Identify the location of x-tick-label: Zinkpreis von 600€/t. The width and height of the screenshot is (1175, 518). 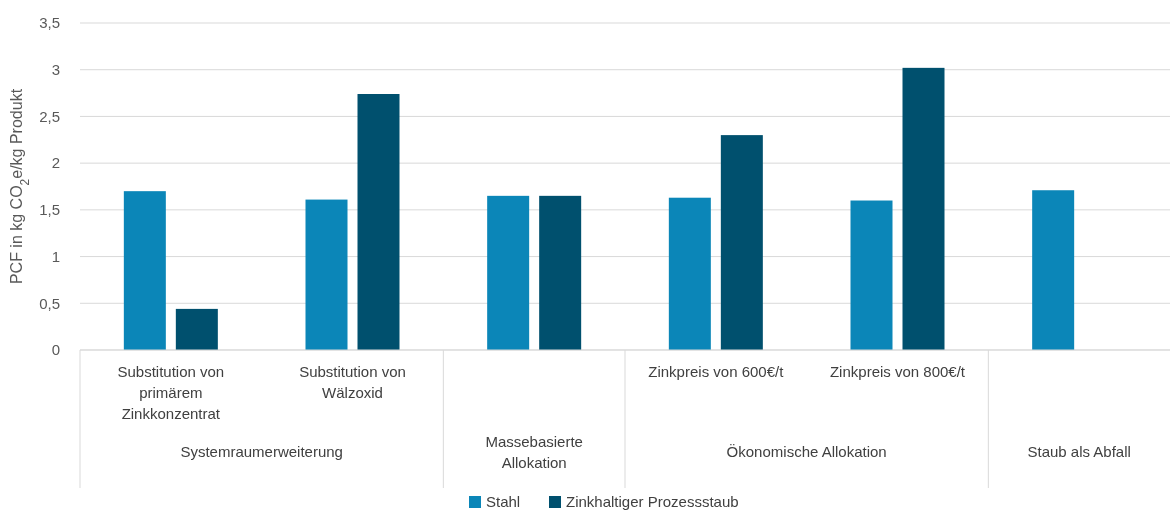
(716, 371).